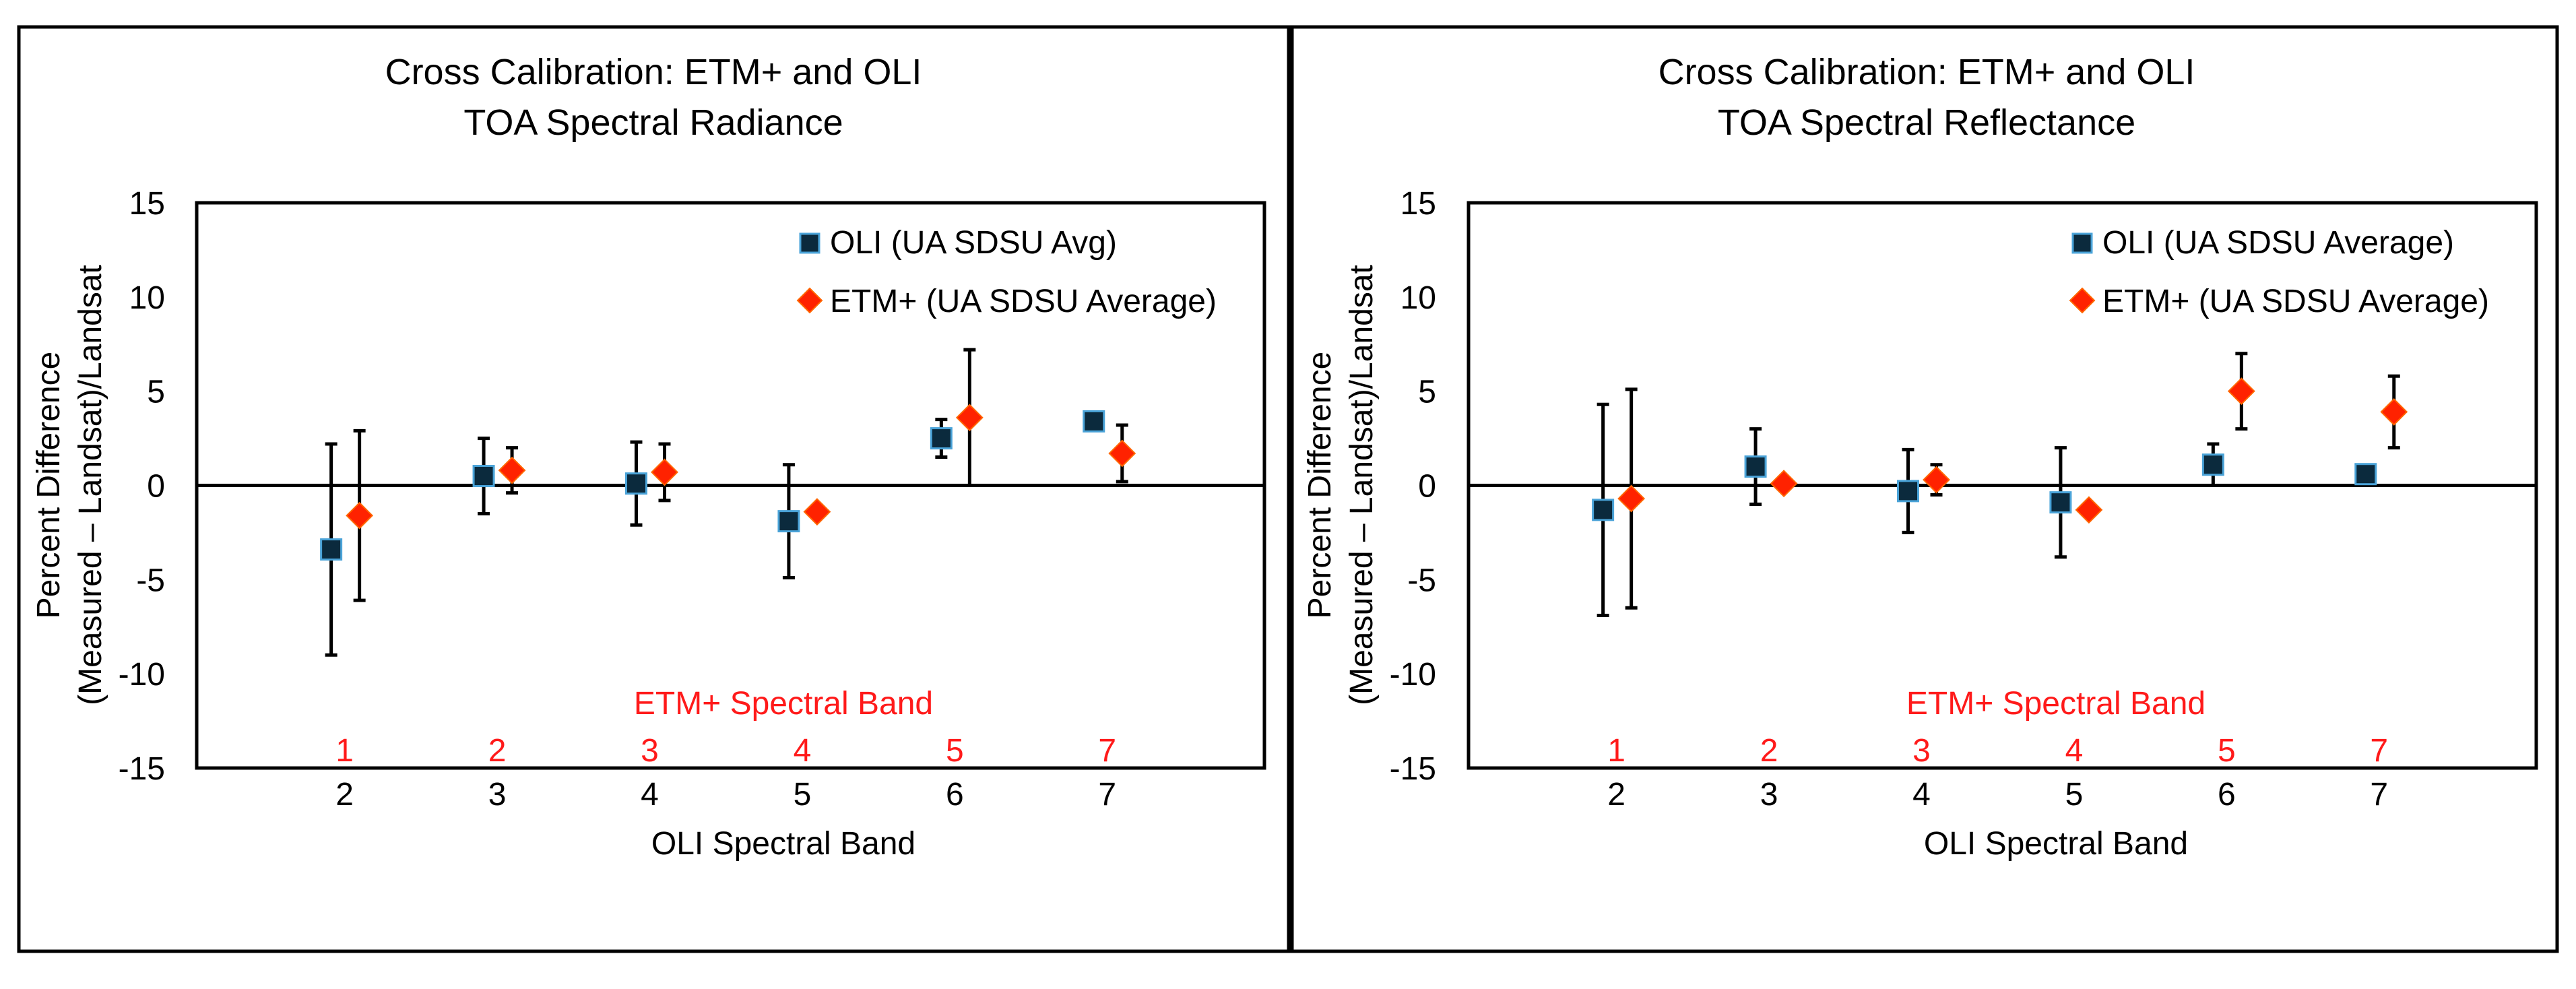  Describe the element at coordinates (1006, 272) in the screenshot. I see `legend: OLI (UA SDSU Avg) ETM+ (UA SDSU Average)` at that location.